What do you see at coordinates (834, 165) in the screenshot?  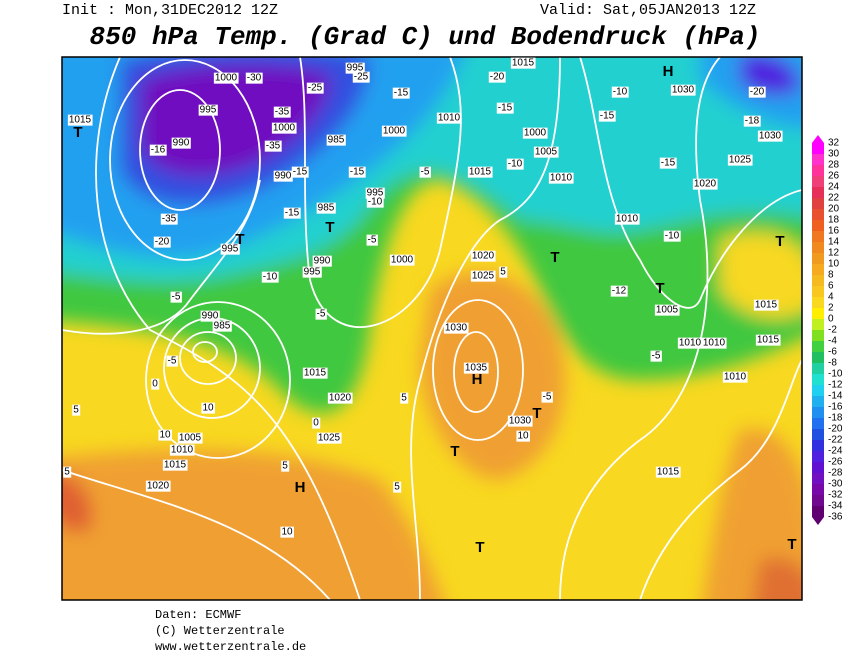 I see `colorbar-label: 28` at bounding box center [834, 165].